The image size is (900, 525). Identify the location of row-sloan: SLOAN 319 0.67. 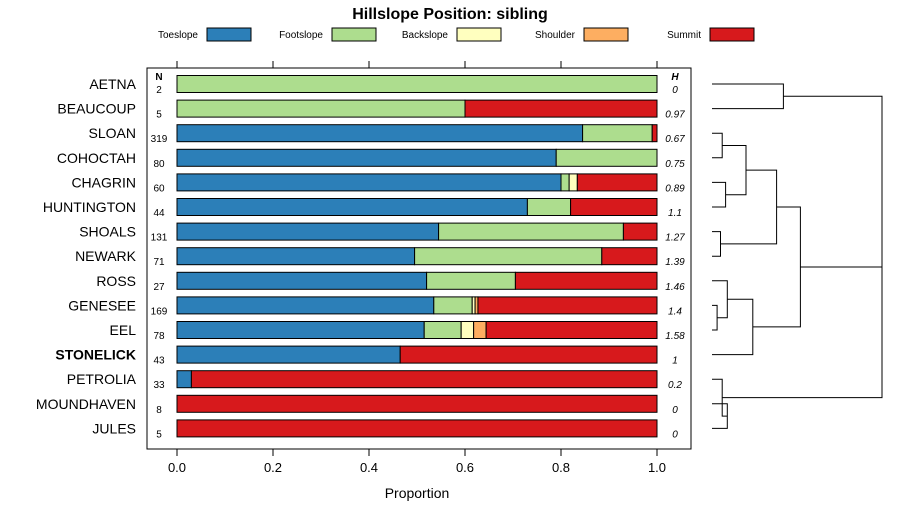
(387, 134).